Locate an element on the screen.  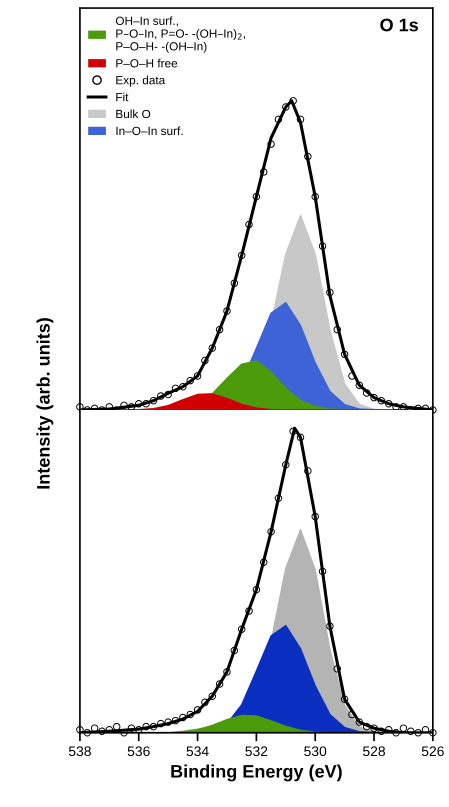
x-tick-label: 536 is located at coordinates (139, 751).